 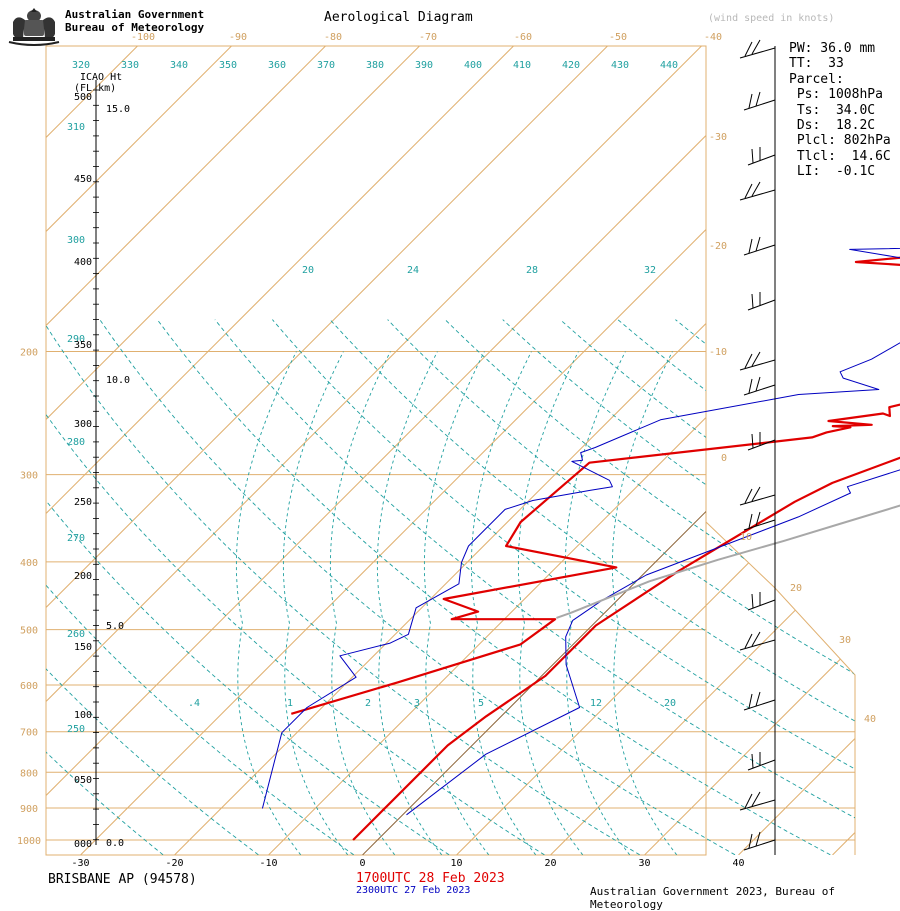 I want to click on pressure-tick-label: 300, so click(x=29, y=476).